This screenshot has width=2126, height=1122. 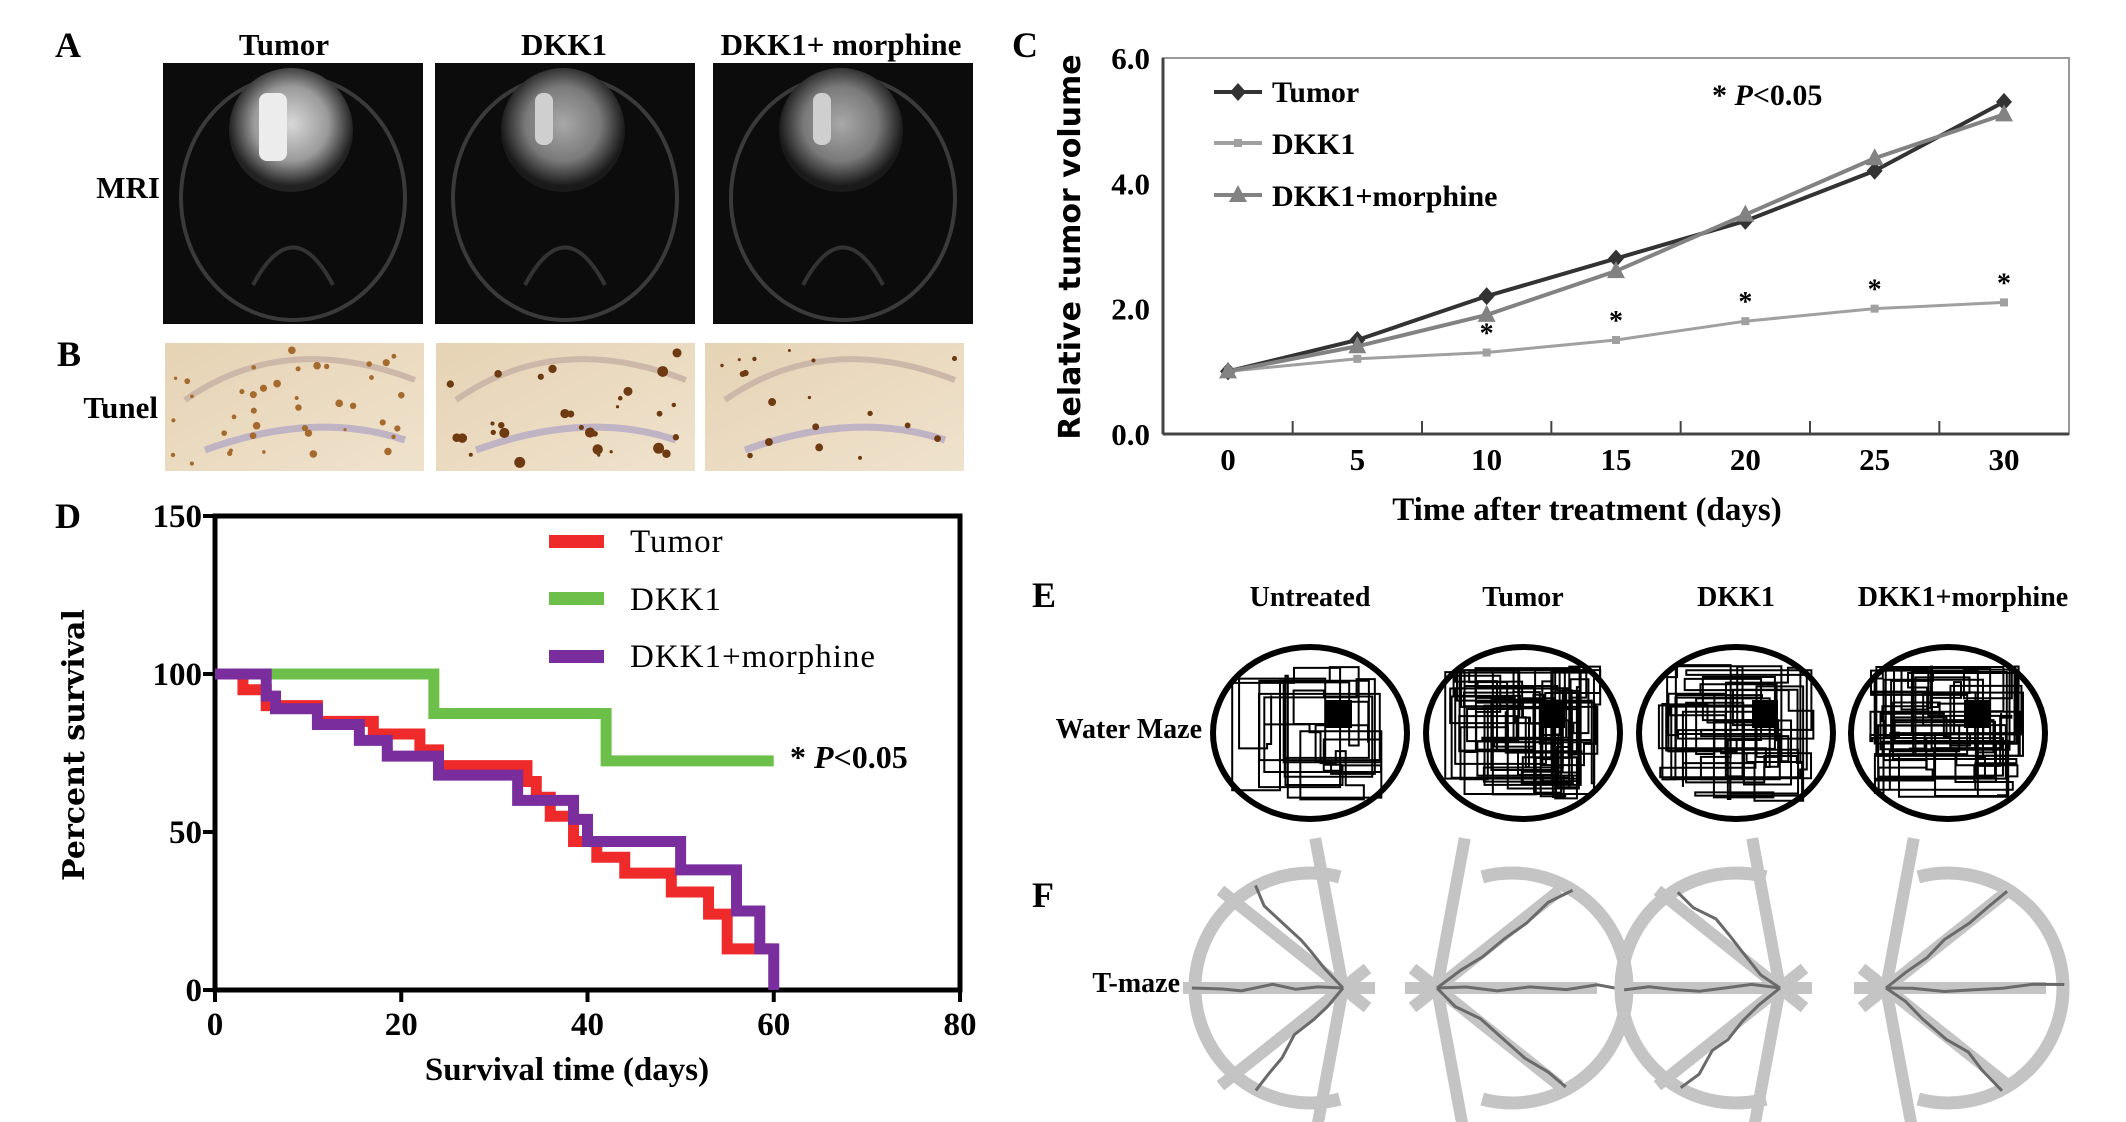 I want to click on star: *, so click(x=1719, y=95).